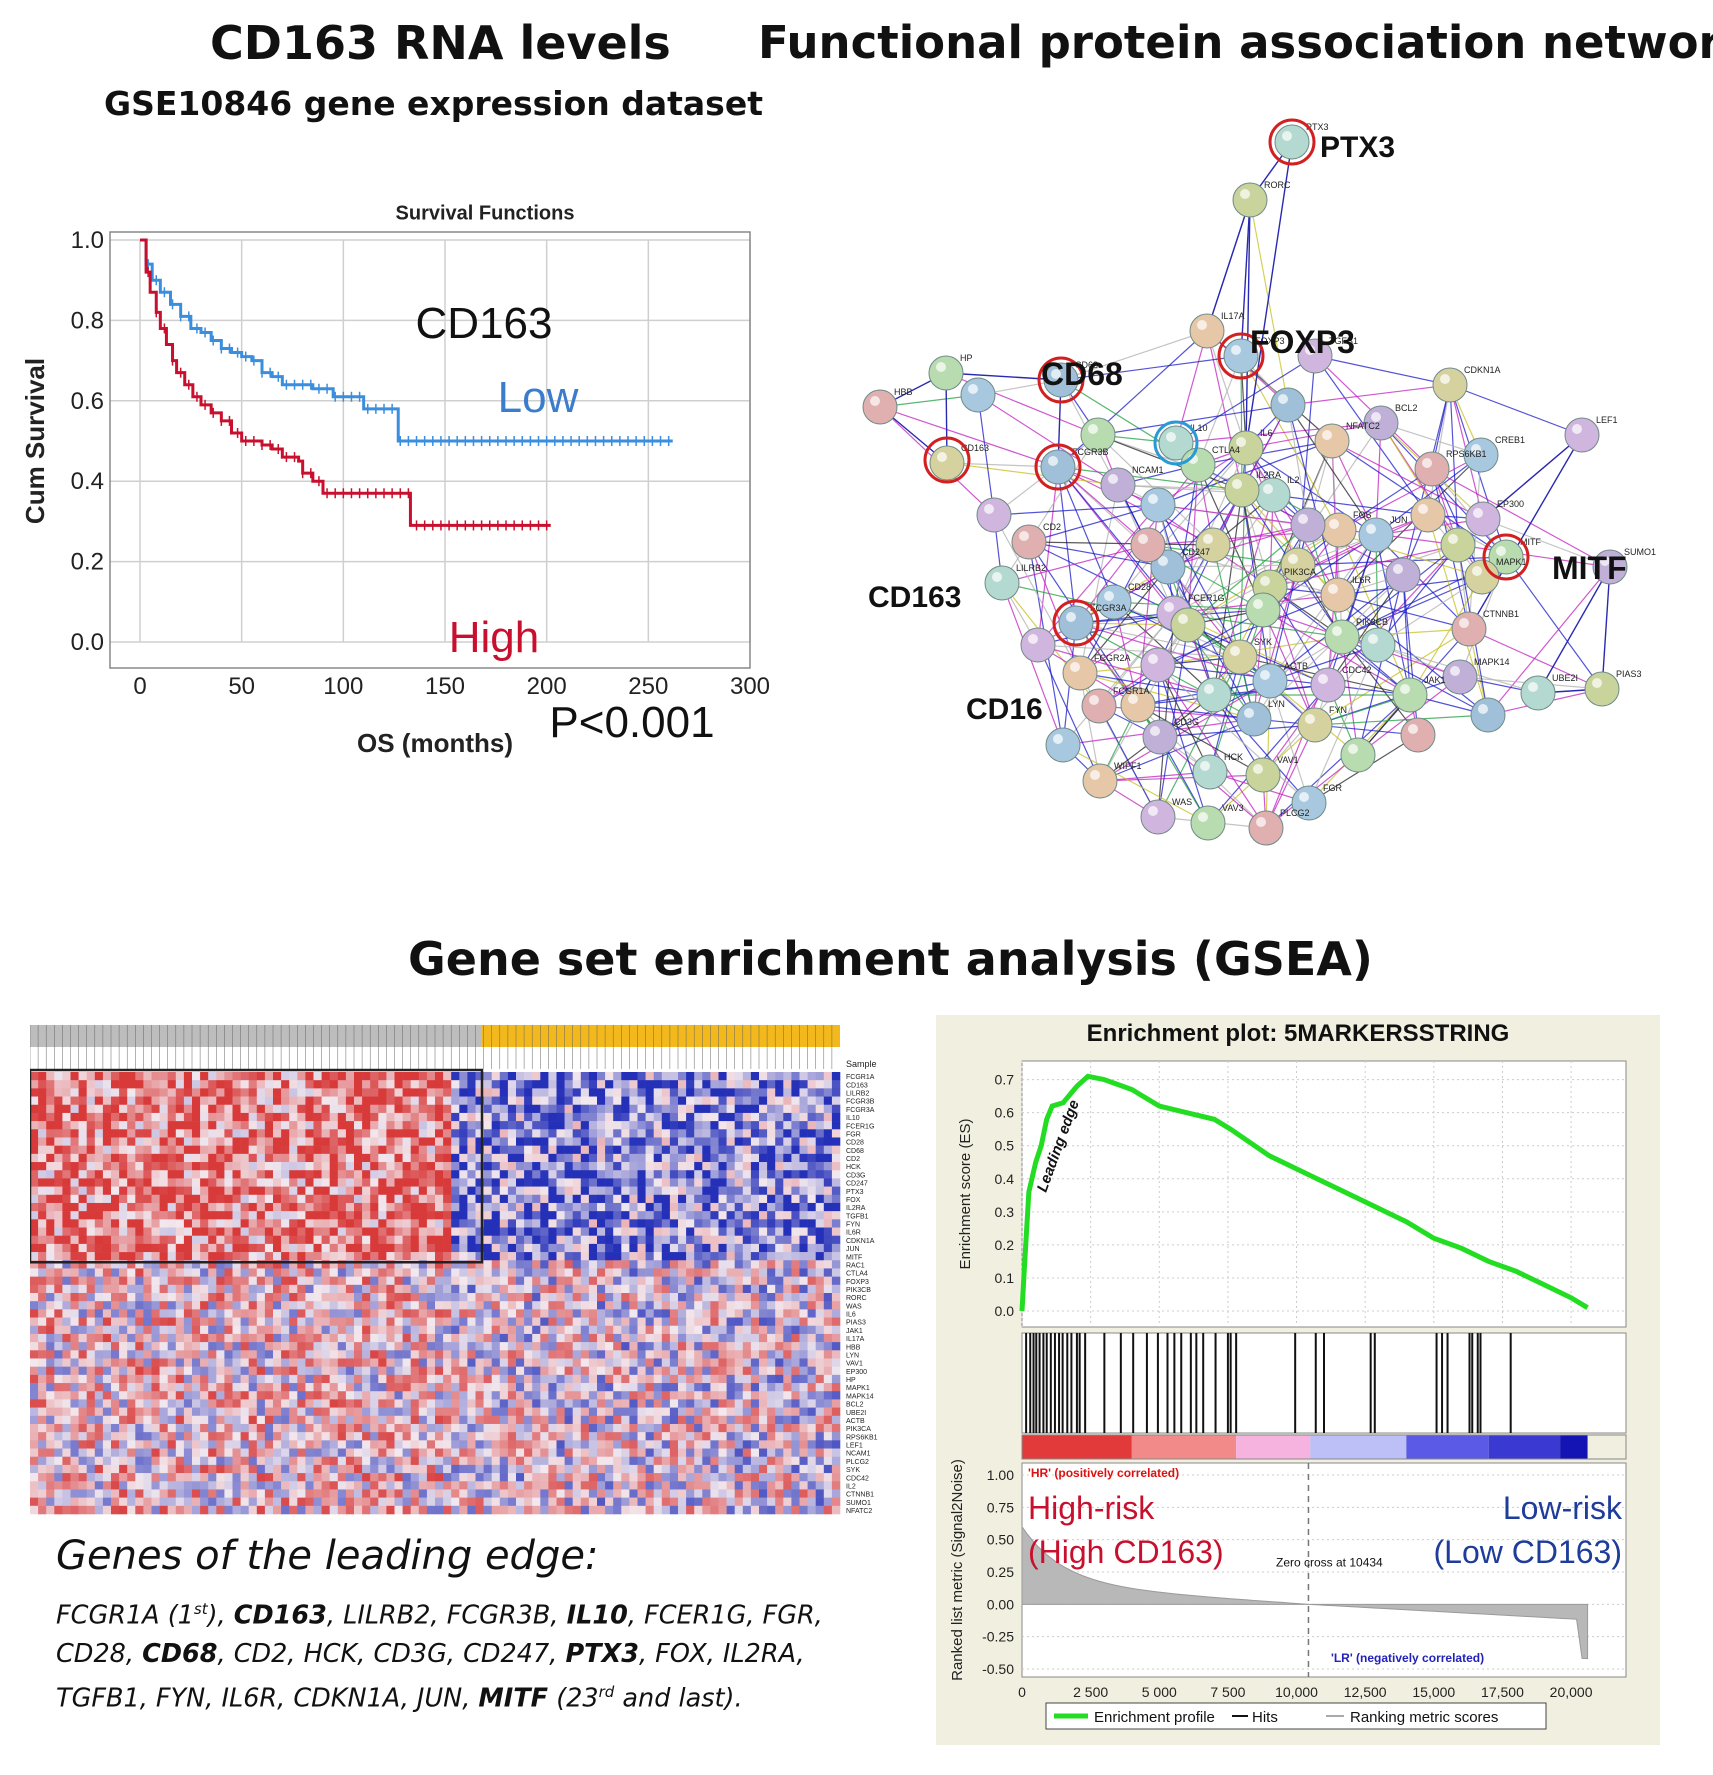 The height and width of the screenshot is (1775, 1713). I want to click on node-label: LEF1, so click(1607, 420).